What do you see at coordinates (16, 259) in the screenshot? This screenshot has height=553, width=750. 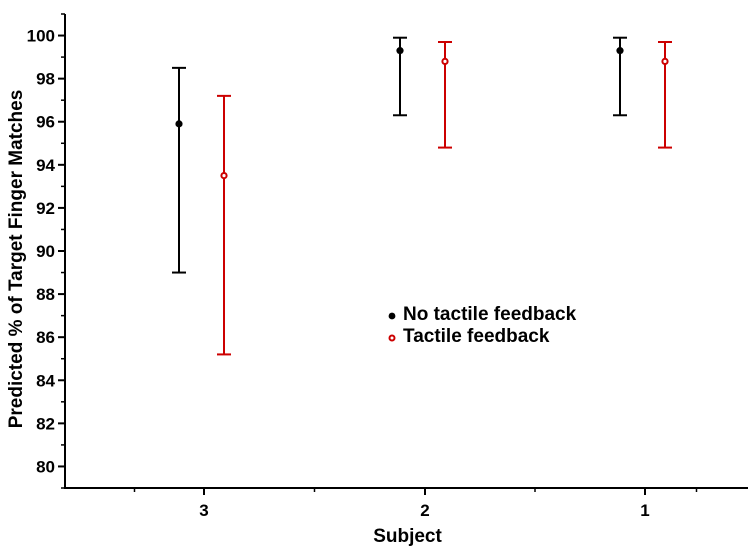 I see `y-axis-title: Predicted % of Target Finger Matches` at bounding box center [16, 259].